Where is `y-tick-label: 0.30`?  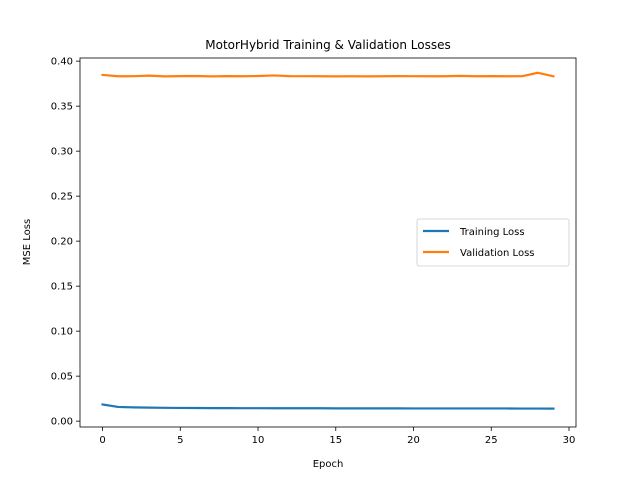 y-tick-label: 0.30 is located at coordinates (62, 152).